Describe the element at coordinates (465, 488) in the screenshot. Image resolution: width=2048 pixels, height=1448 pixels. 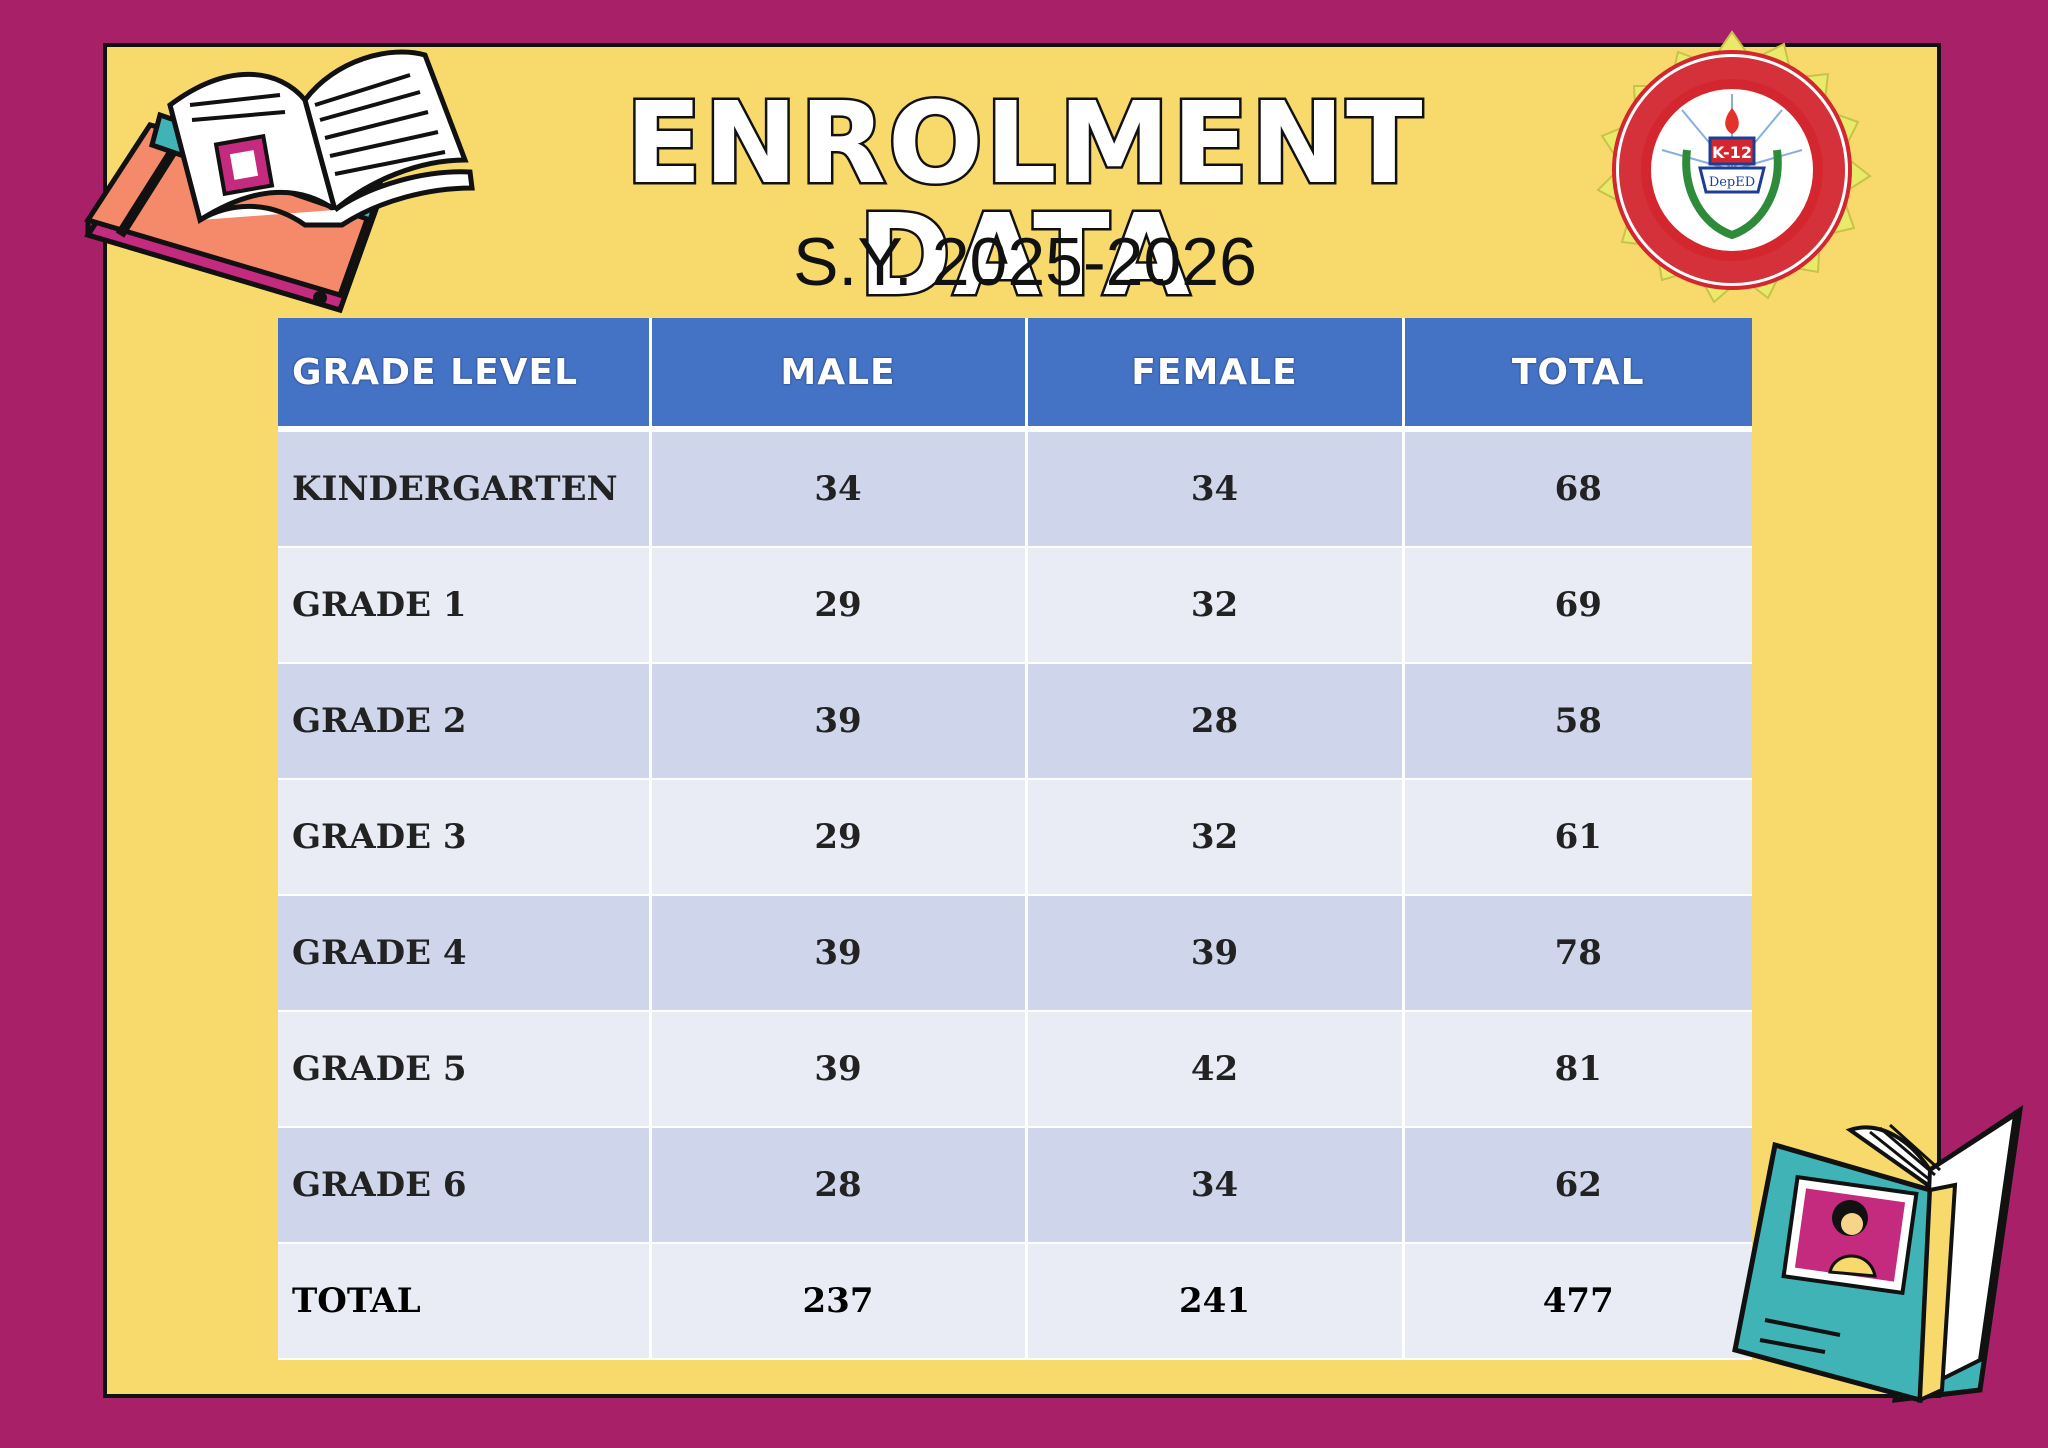
I see `grade-level-cell: KINDERGARTEN` at that location.